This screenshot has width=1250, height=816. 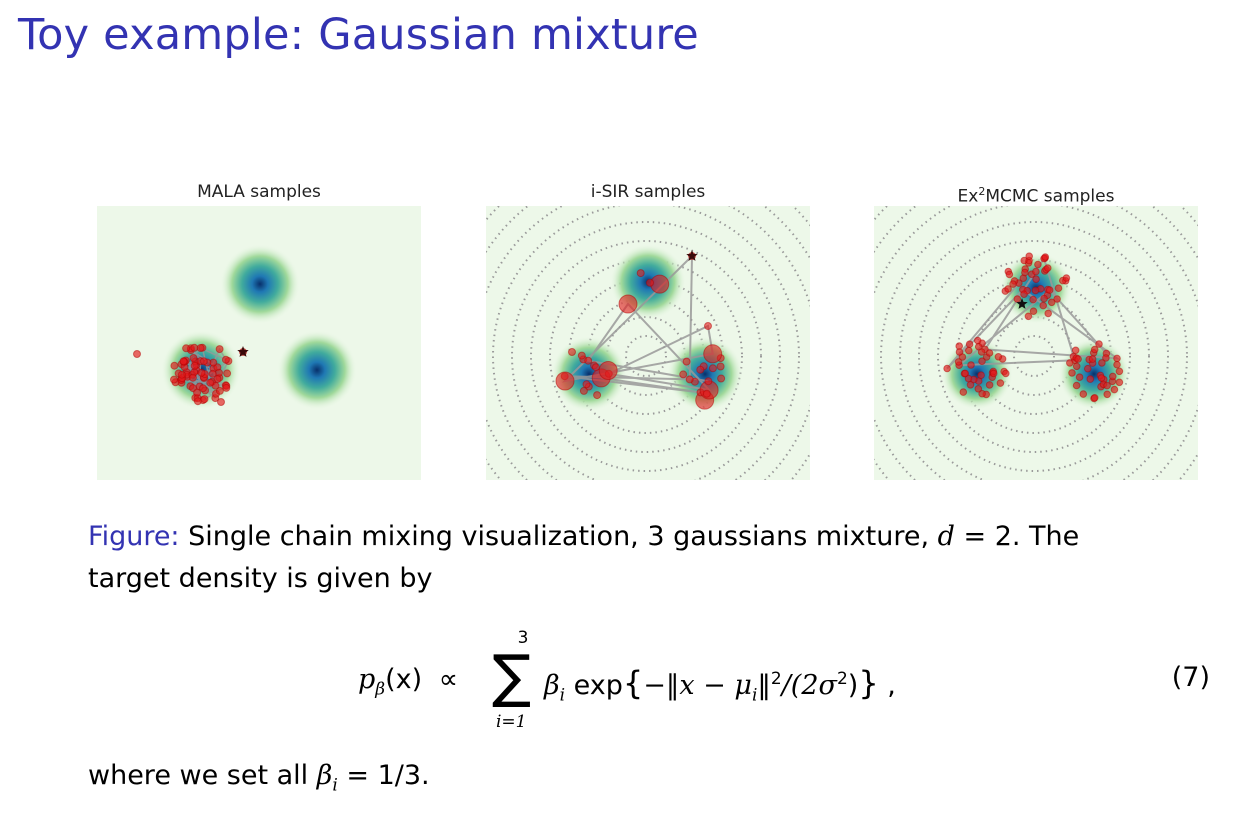 What do you see at coordinates (448, 679) in the screenshot?
I see `eq-propto: ∝` at bounding box center [448, 679].